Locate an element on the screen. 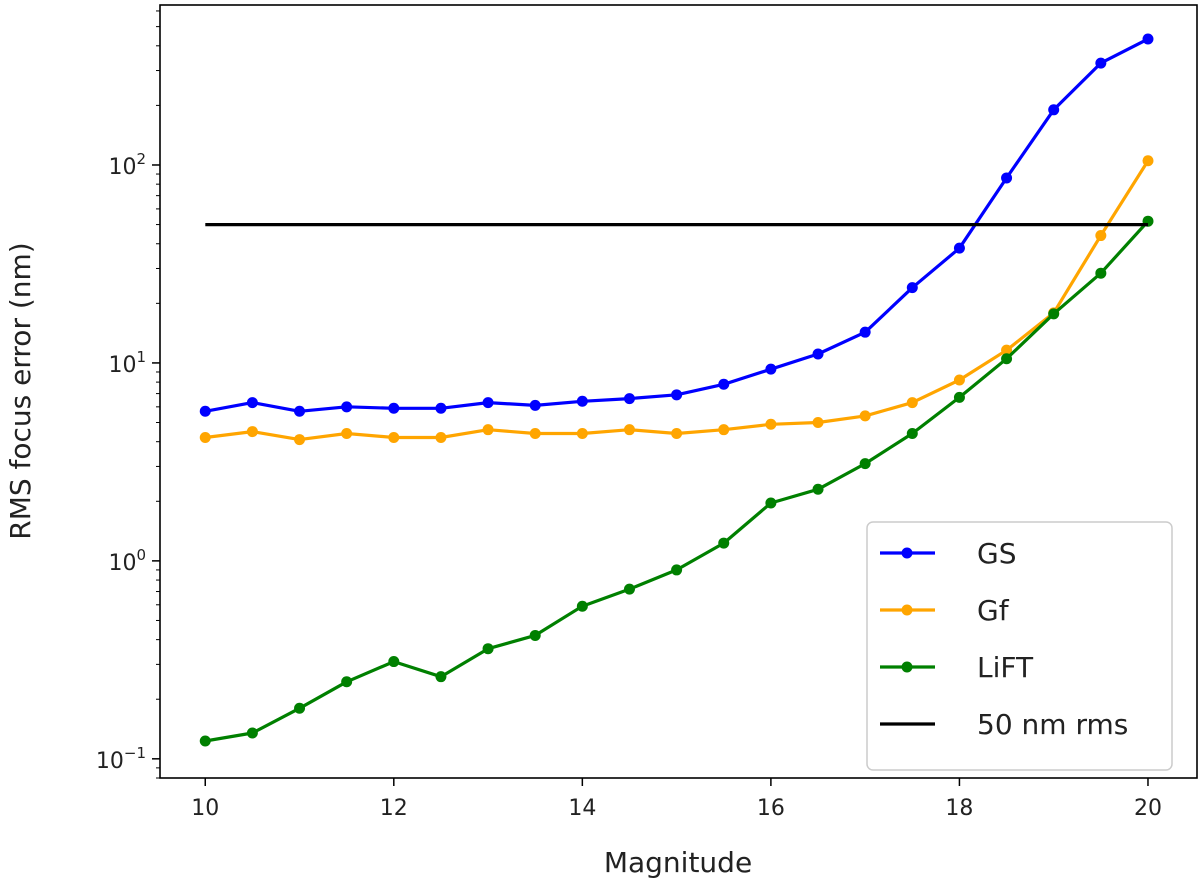 The width and height of the screenshot is (1200, 896). legend-label-gf: Gf is located at coordinates (993, 610).